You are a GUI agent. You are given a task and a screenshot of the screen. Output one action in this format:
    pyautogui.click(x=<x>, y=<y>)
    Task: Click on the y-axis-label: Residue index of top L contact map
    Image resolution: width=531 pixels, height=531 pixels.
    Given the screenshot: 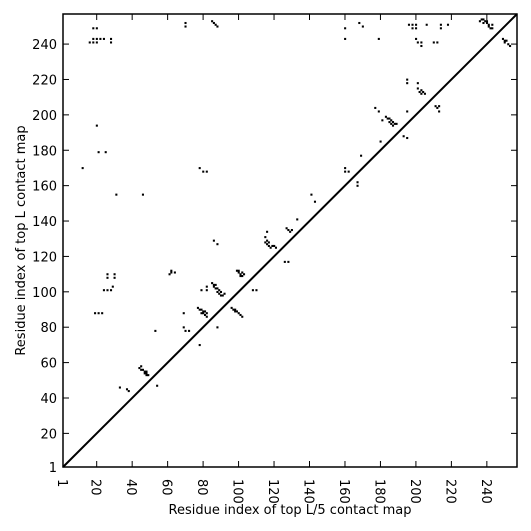 What is the action you would take?
    pyautogui.click(x=21, y=240)
    